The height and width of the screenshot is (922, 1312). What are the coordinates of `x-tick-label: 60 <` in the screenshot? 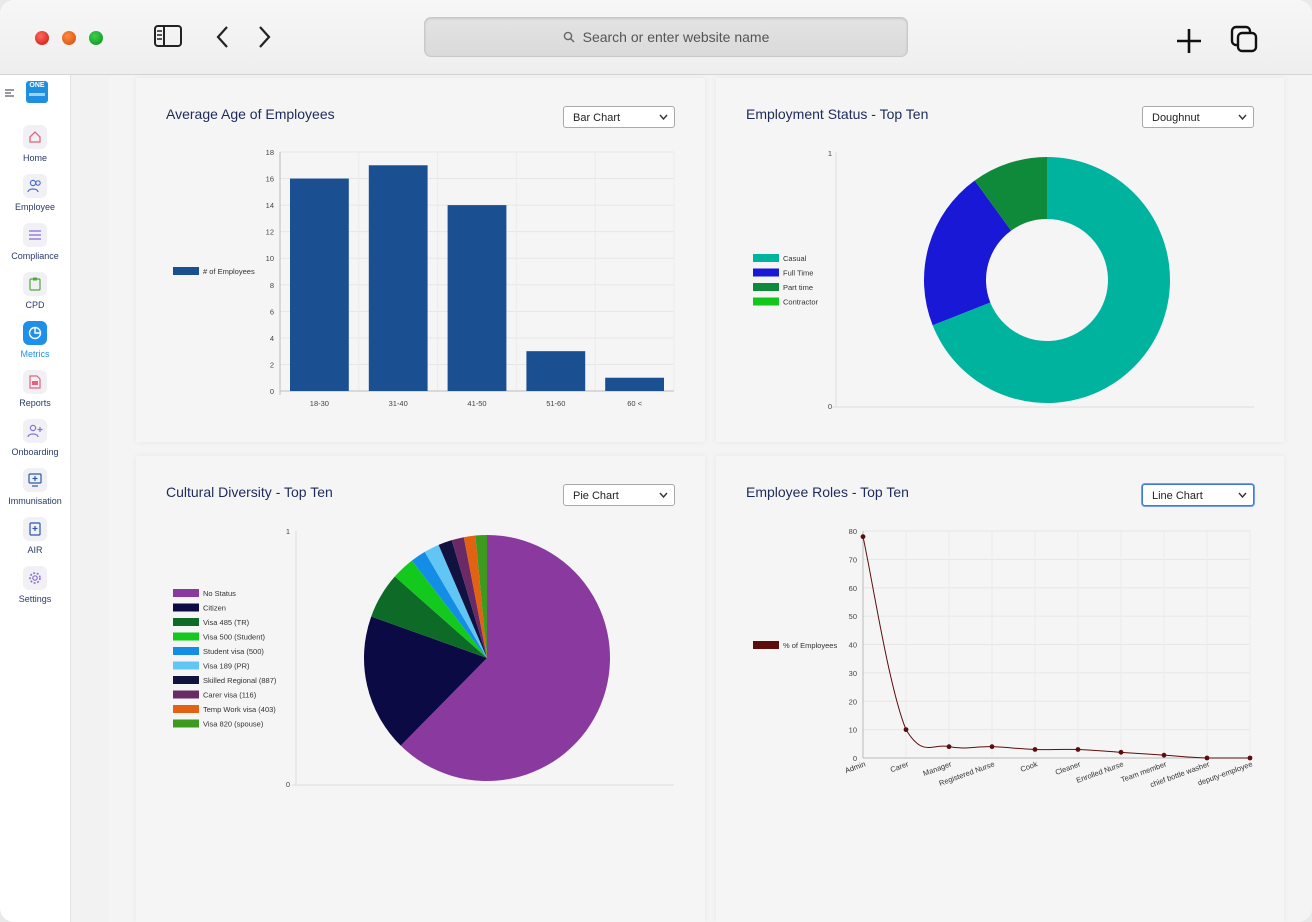 It's located at (634, 403).